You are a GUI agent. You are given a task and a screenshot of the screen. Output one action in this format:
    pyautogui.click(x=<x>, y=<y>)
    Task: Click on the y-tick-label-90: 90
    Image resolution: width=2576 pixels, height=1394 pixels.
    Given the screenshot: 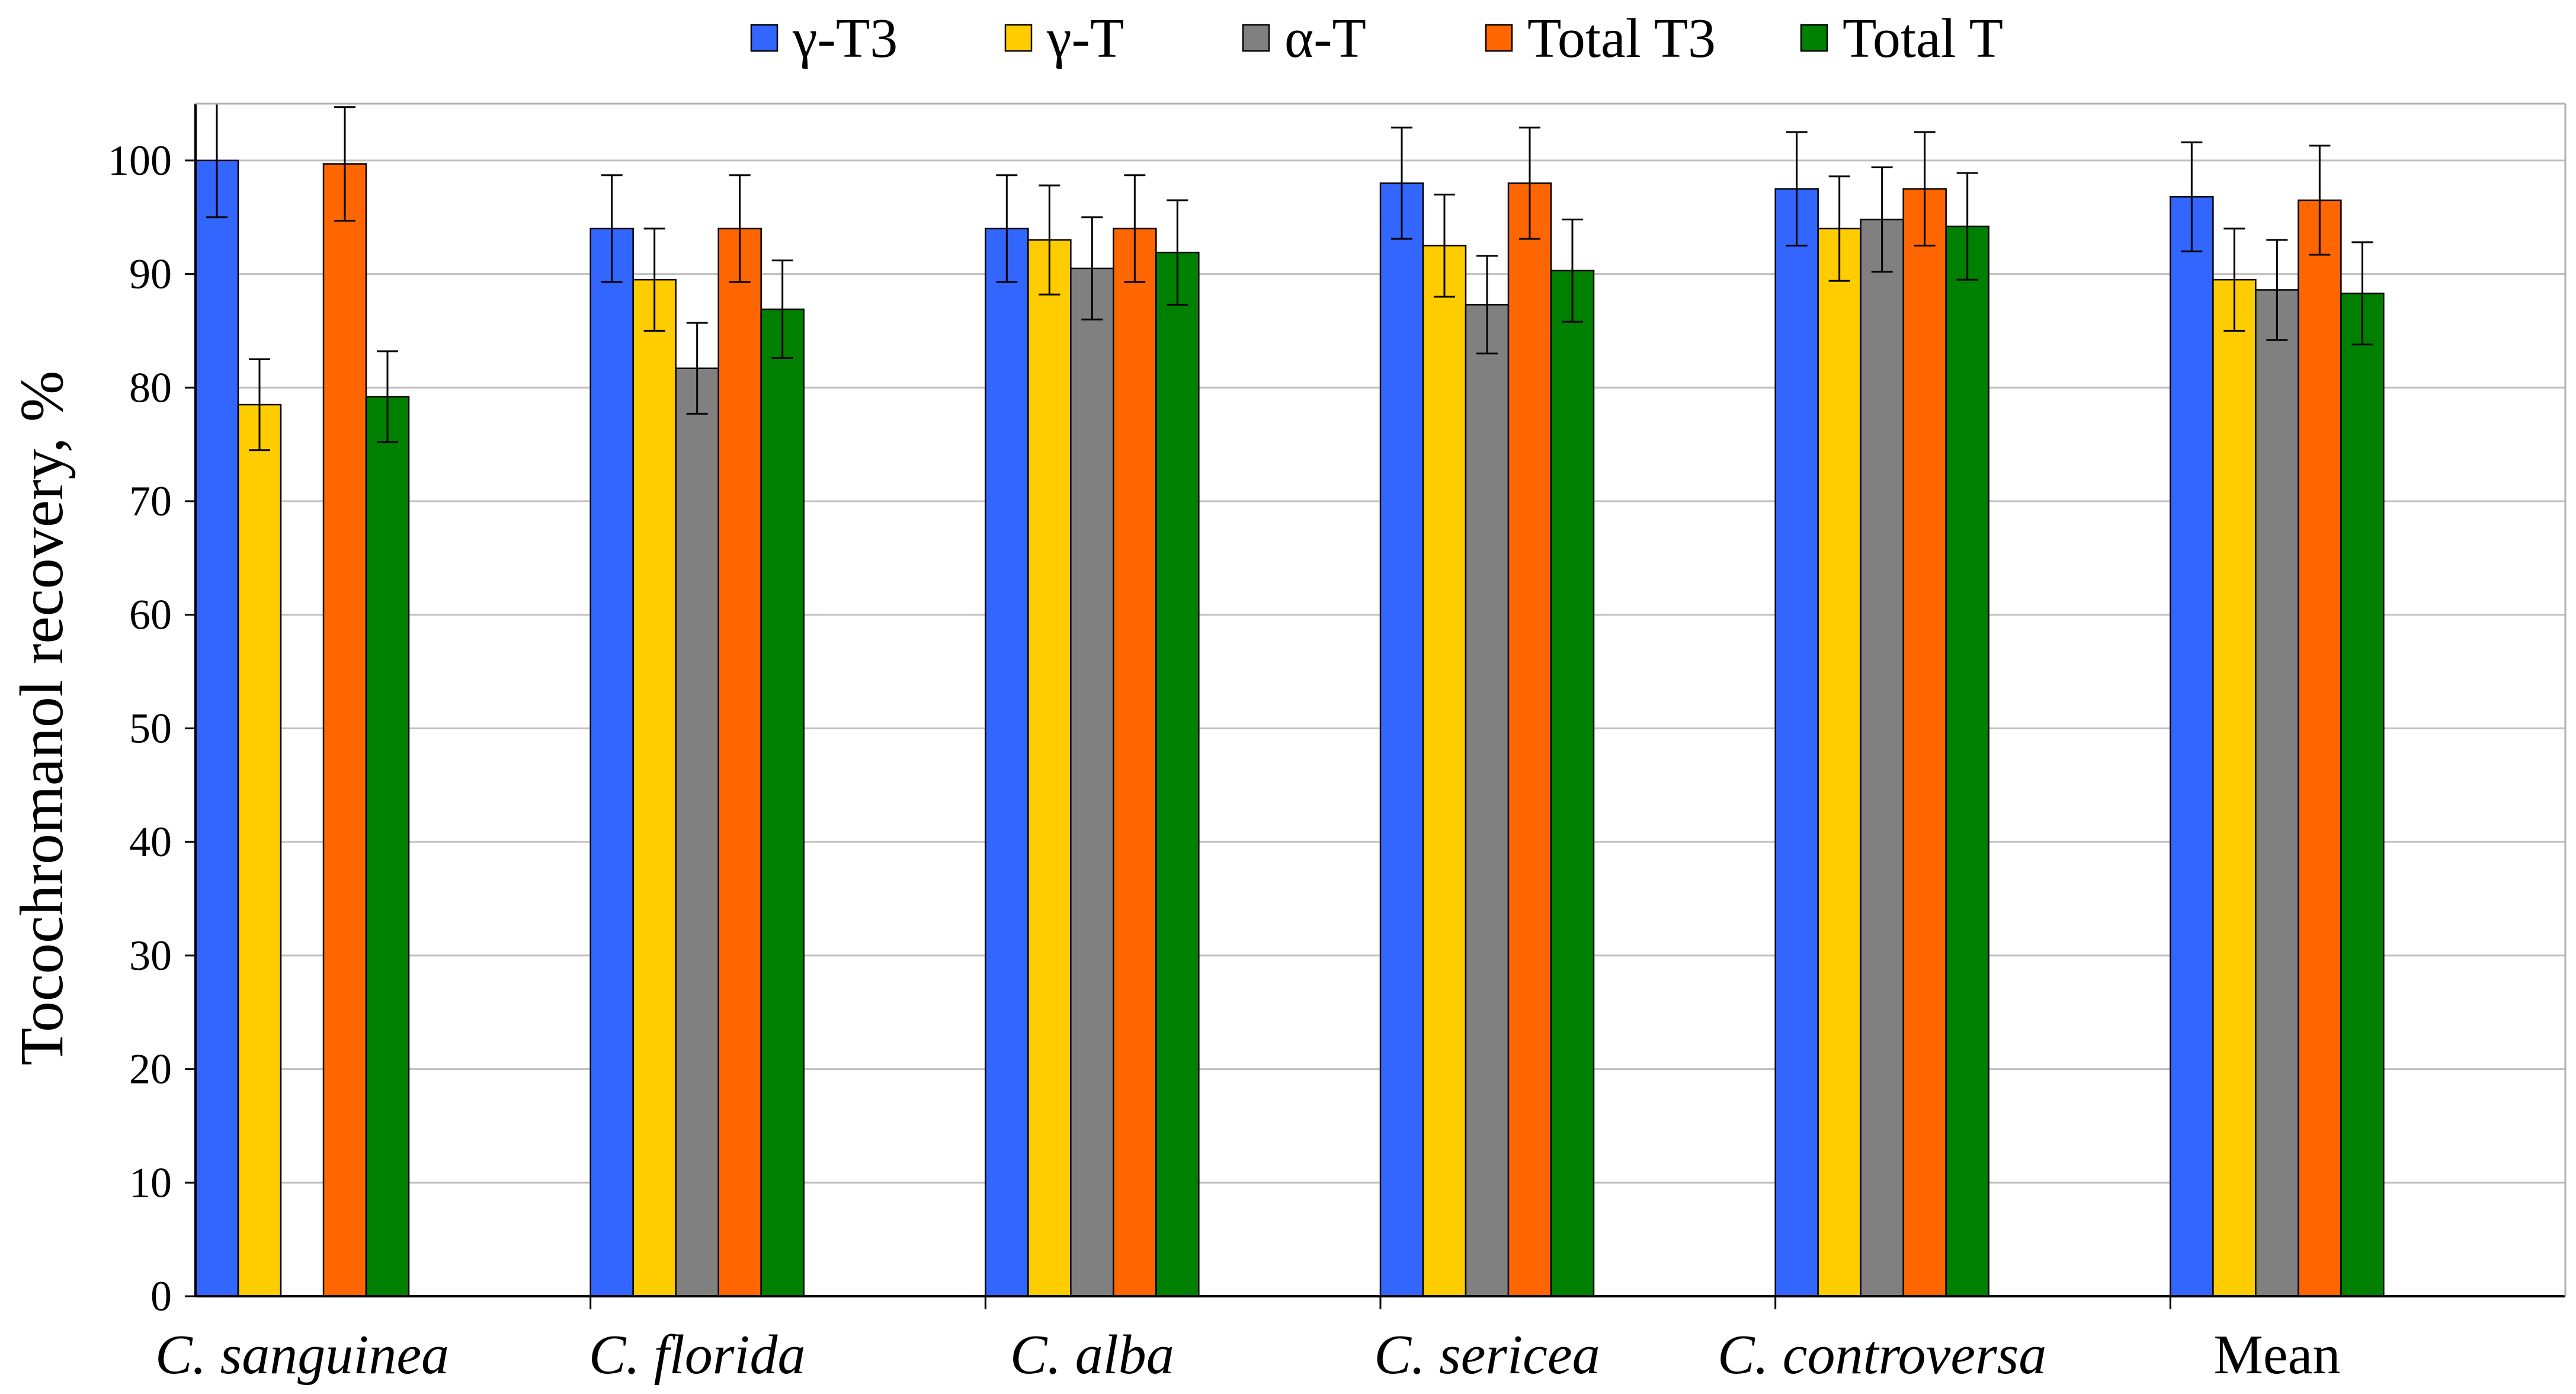 What is the action you would take?
    pyautogui.click(x=150, y=275)
    